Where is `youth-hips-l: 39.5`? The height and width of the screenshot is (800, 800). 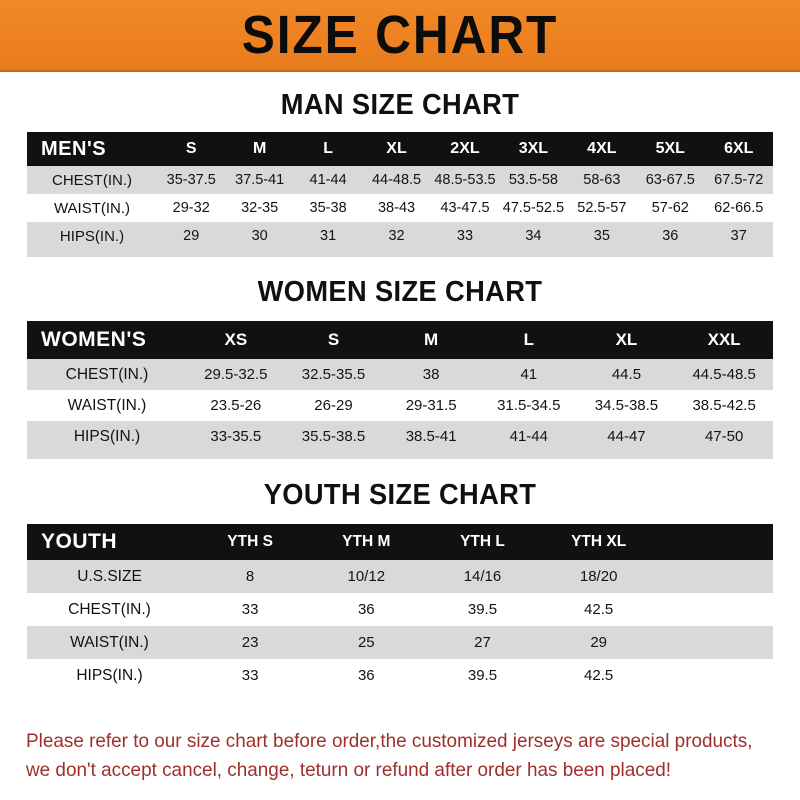 youth-hips-l: 39.5 is located at coordinates (482, 675).